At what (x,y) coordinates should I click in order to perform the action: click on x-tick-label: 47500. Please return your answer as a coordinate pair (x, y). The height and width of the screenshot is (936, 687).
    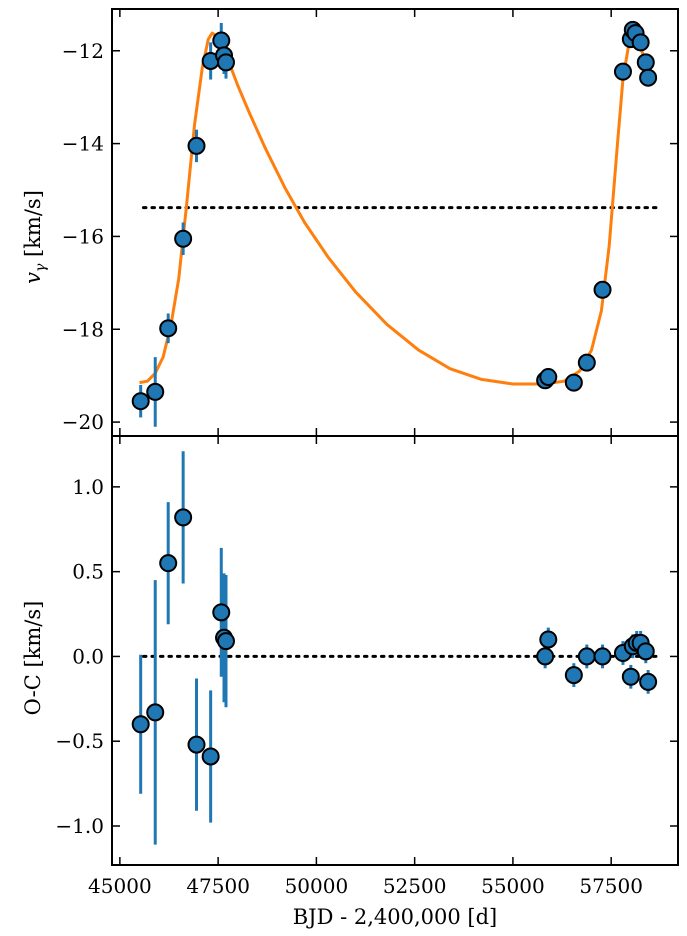
    Looking at the image, I should click on (218, 886).